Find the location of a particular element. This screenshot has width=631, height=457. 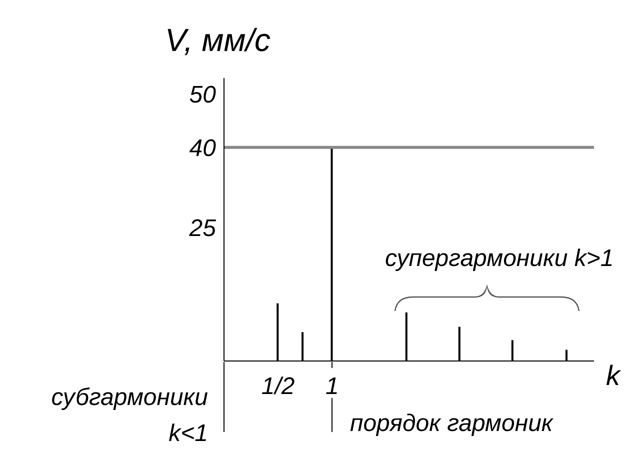

y-axis-title: V, мм/с is located at coordinates (218, 40).